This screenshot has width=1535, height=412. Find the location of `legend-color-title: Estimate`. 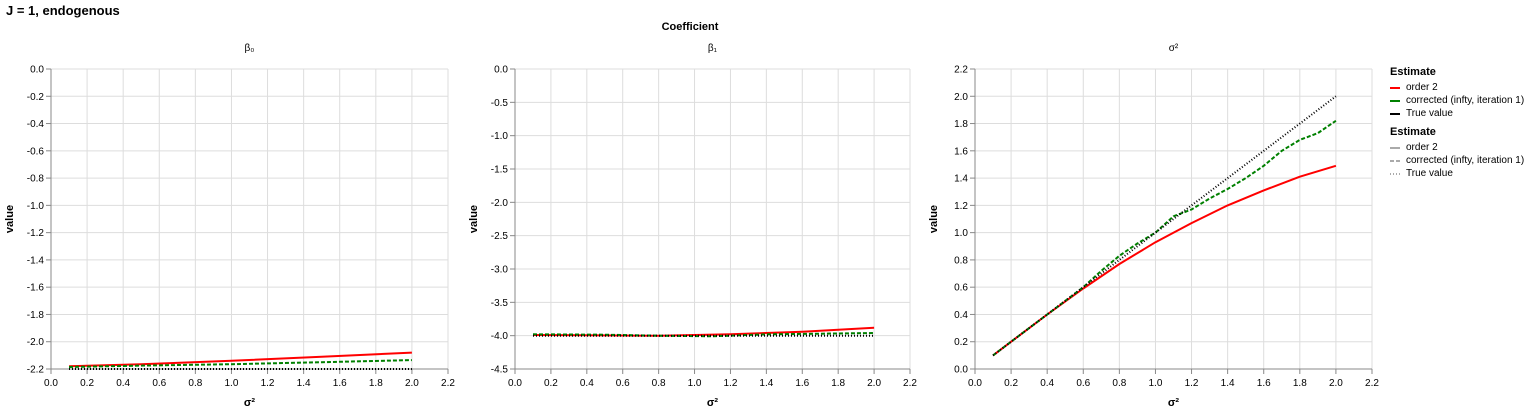

legend-color-title: Estimate is located at coordinates (1413, 72).